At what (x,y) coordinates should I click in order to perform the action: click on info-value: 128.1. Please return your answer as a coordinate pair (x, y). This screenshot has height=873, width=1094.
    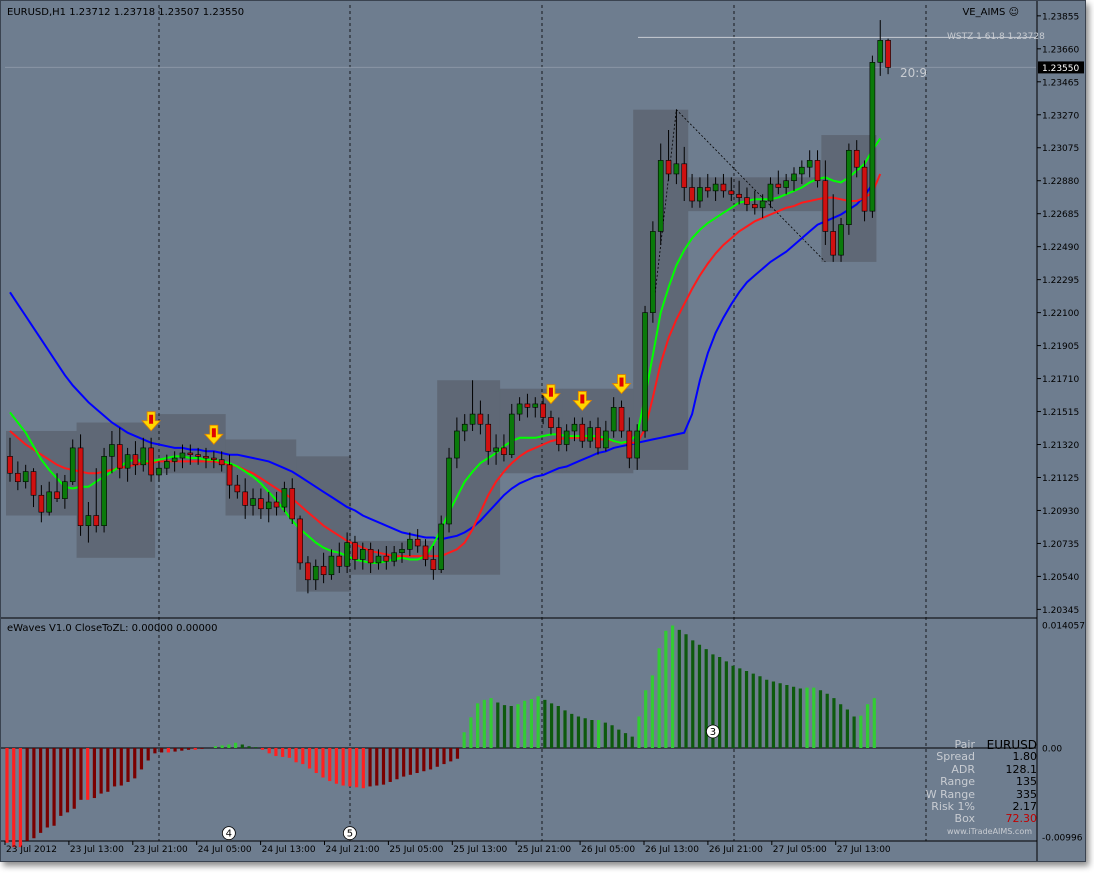
    Looking at the image, I should click on (1021, 769).